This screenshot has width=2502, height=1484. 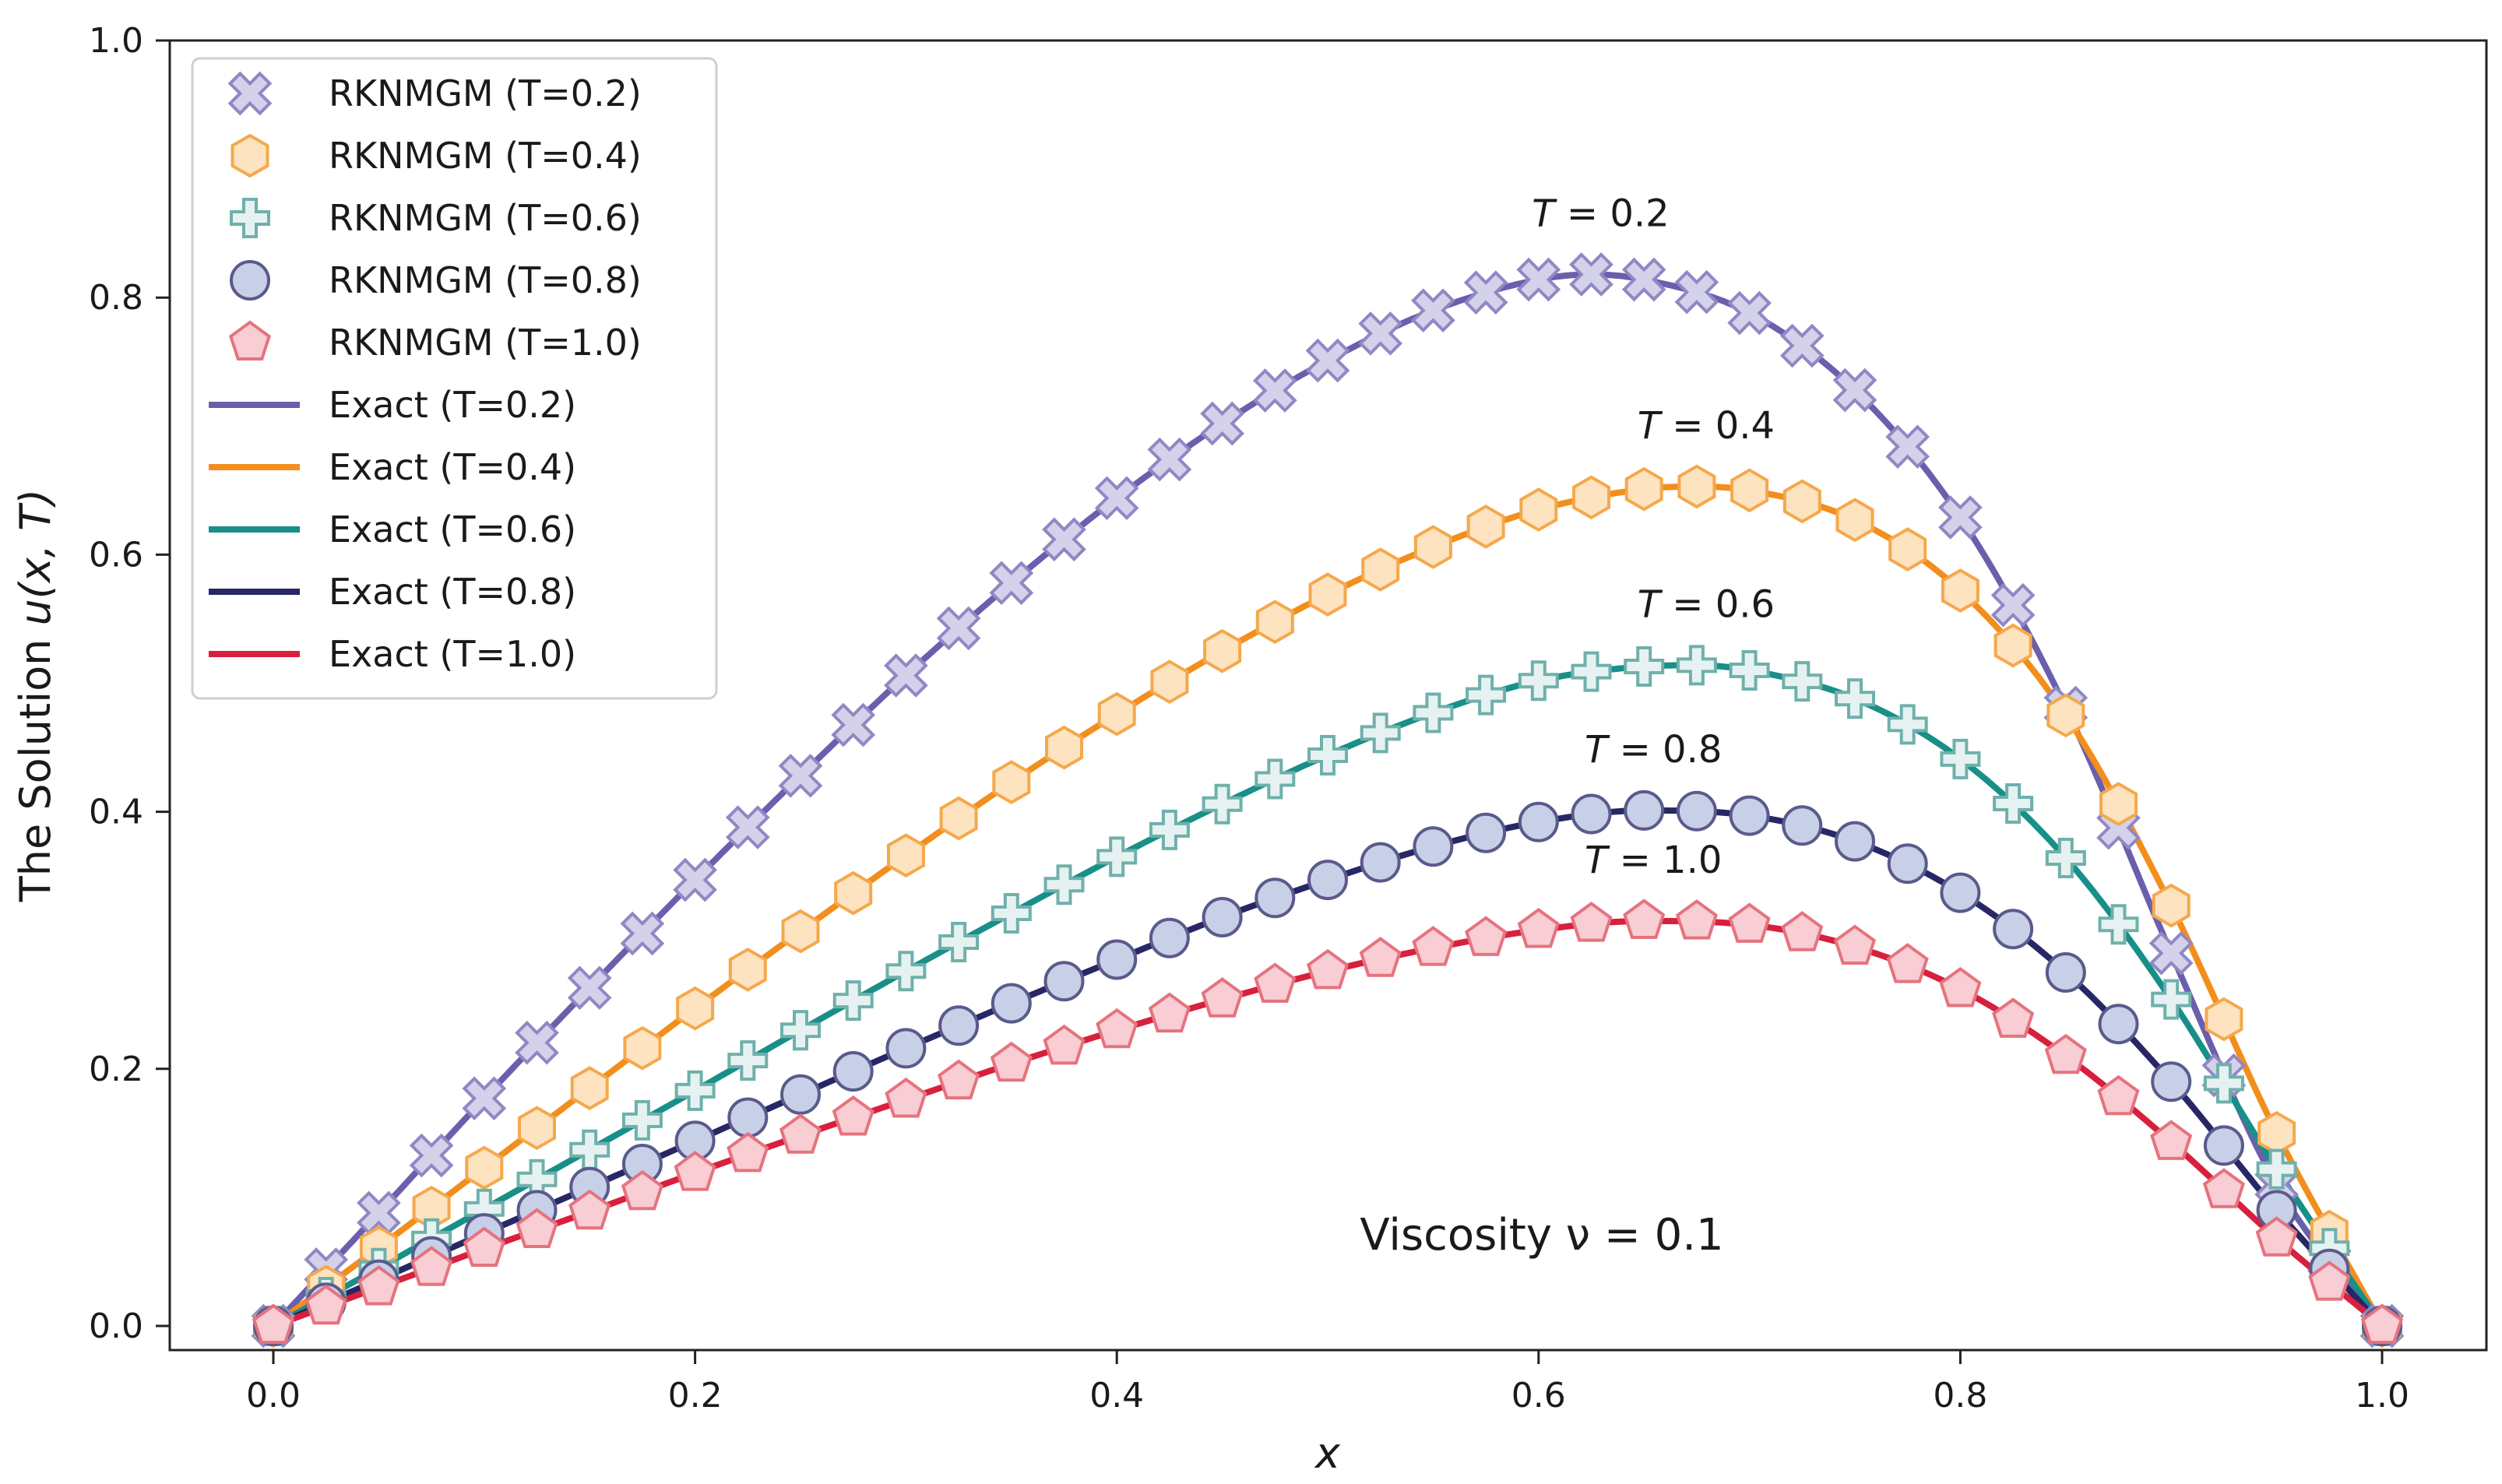 What do you see at coordinates (116, 41) in the screenshot?
I see `y-tick-label: 1.0` at bounding box center [116, 41].